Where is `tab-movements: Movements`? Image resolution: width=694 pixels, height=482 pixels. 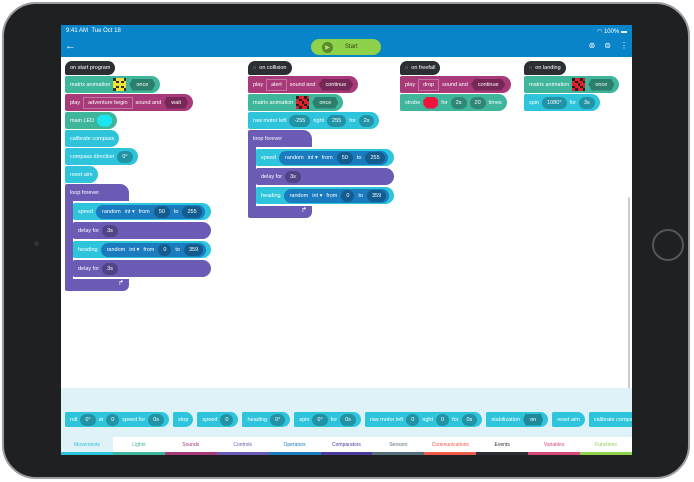
tab-movements: Movements is located at coordinates (87, 446).